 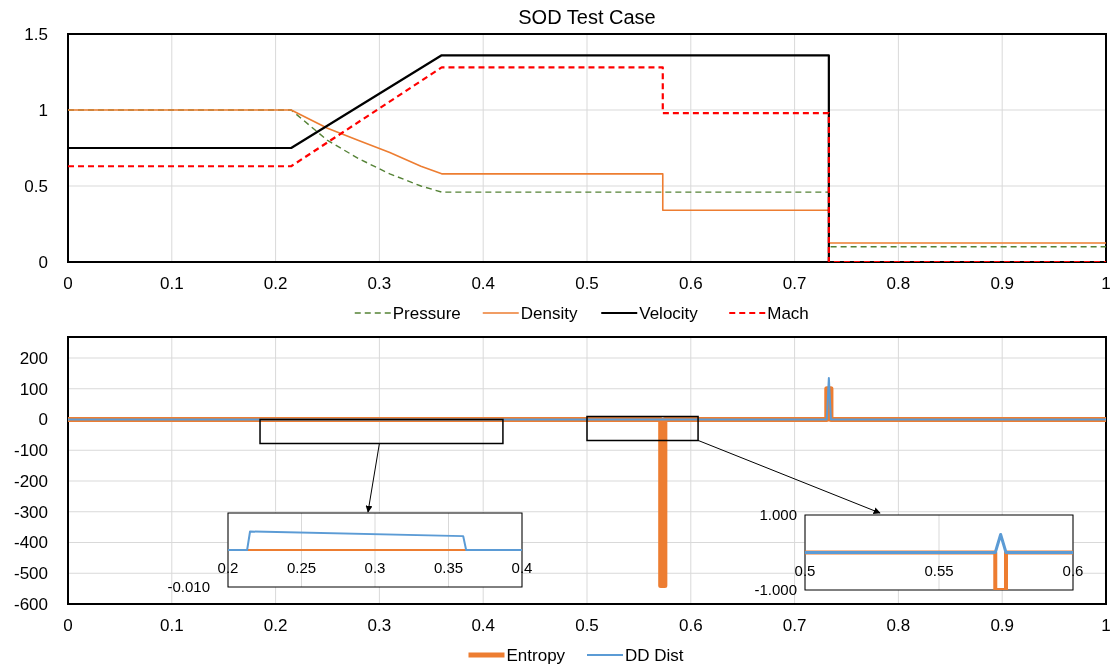 What do you see at coordinates (939, 570) in the screenshot?
I see `x-tick-label: 0.55` at bounding box center [939, 570].